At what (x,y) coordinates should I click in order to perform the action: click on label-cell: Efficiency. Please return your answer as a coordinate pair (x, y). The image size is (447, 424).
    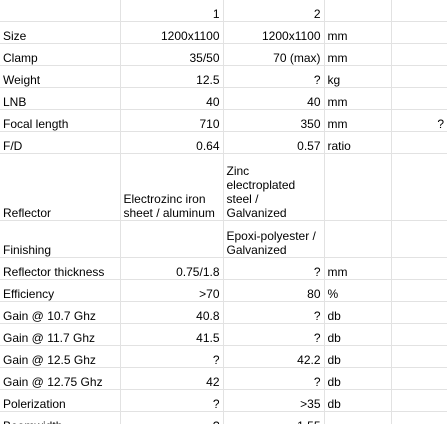
    Looking at the image, I should click on (60, 290).